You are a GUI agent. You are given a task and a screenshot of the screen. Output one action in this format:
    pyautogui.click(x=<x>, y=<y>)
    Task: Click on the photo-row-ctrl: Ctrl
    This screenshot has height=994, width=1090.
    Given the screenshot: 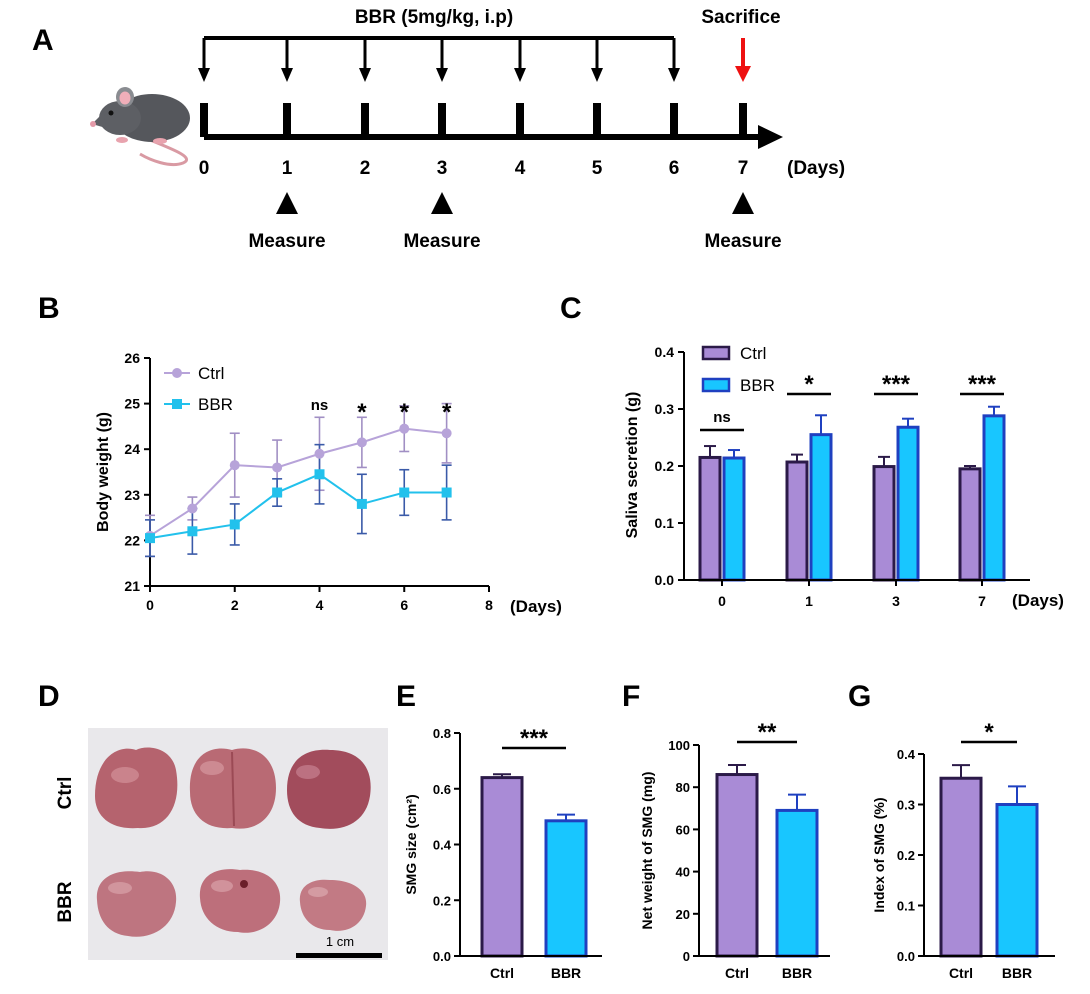 What is the action you would take?
    pyautogui.click(x=65, y=793)
    